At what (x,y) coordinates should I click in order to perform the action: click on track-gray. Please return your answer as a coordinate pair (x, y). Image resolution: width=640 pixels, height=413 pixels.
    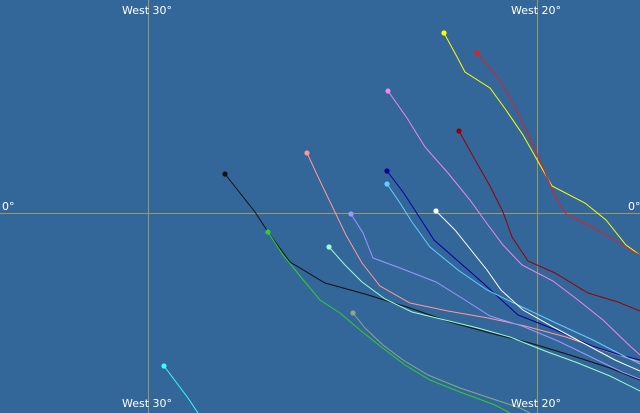
    Looking at the image, I should click on (440, 361).